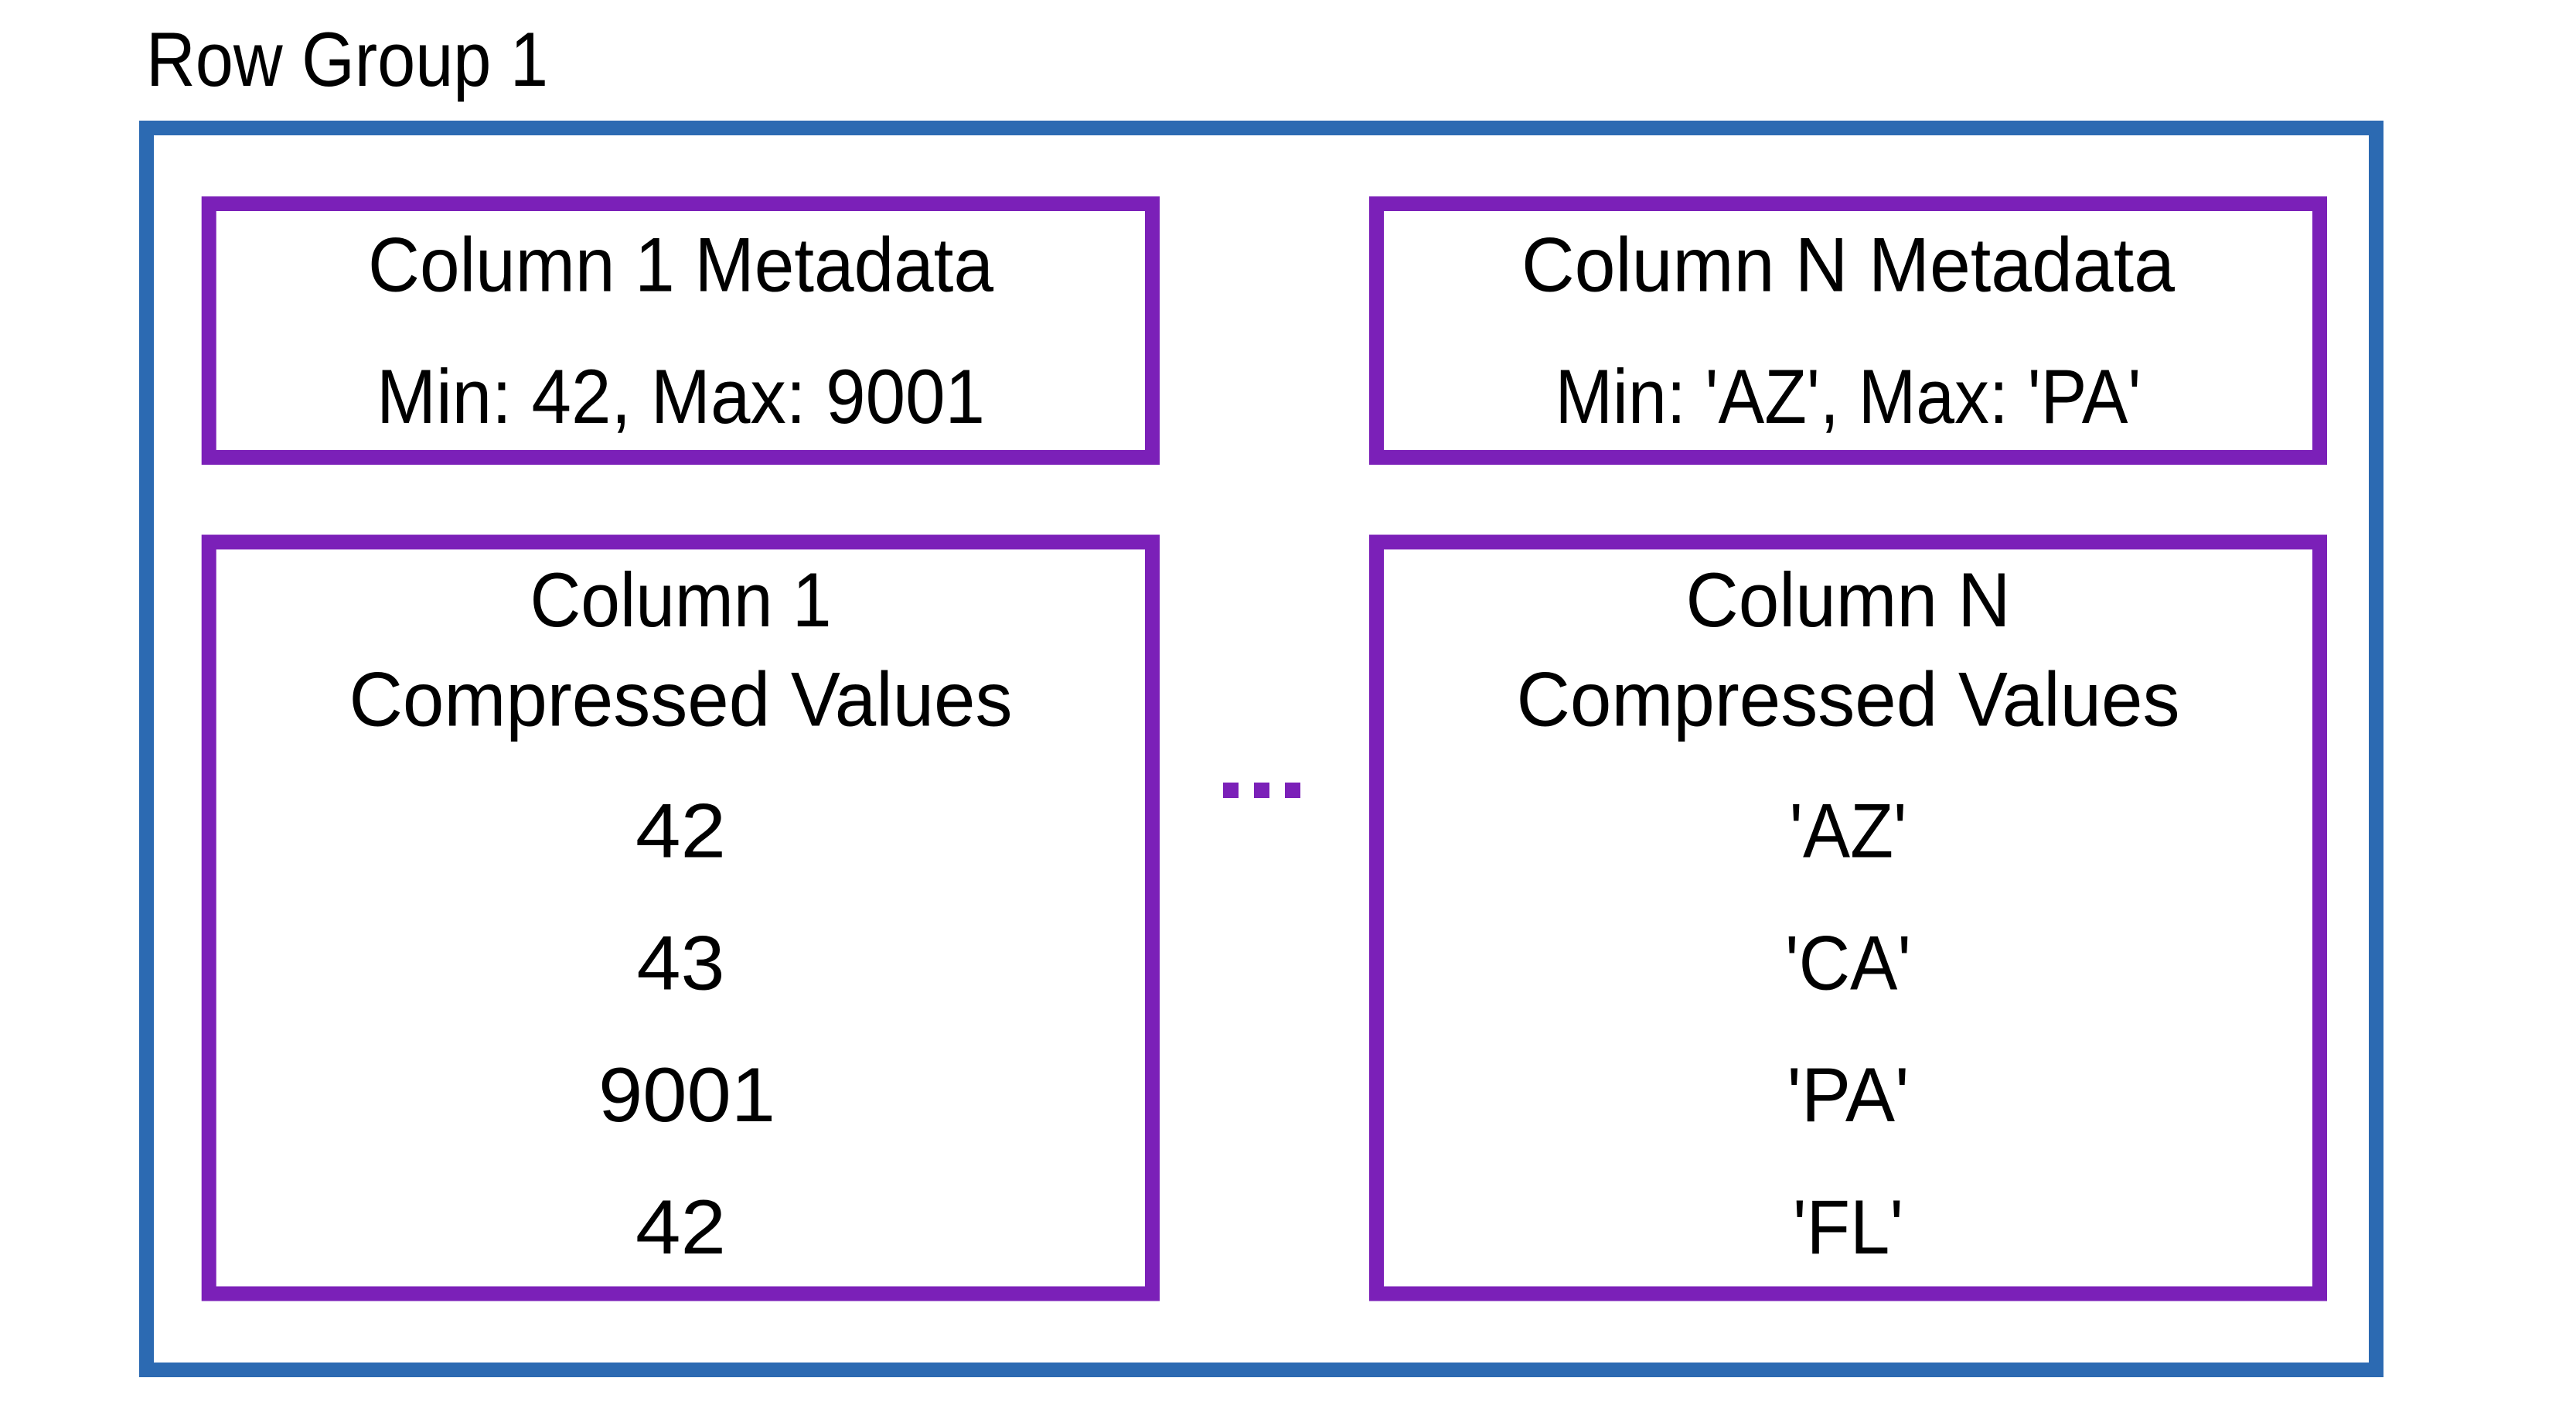 This screenshot has height=1412, width=2576. What do you see at coordinates (1848, 963) in the screenshot?
I see `svg-text: 'CA'` at bounding box center [1848, 963].